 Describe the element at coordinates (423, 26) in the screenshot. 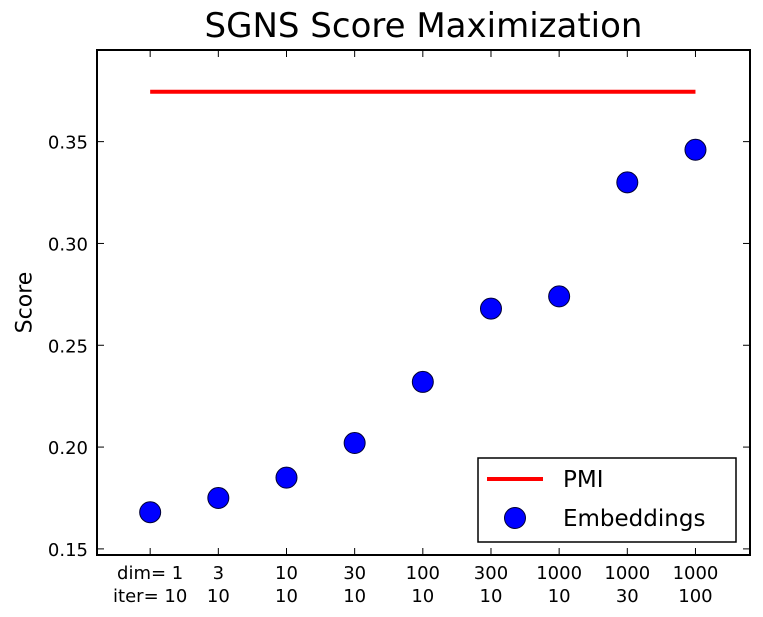

I see `chart-title: SGNS Score Maximization` at that location.